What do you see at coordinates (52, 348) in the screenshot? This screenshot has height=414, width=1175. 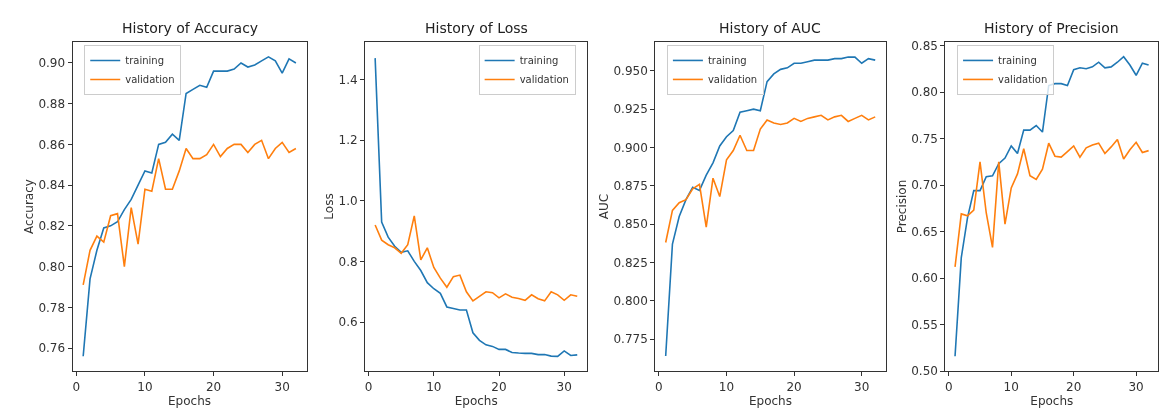 I see `y-tick-label: 0.76` at bounding box center [52, 348].